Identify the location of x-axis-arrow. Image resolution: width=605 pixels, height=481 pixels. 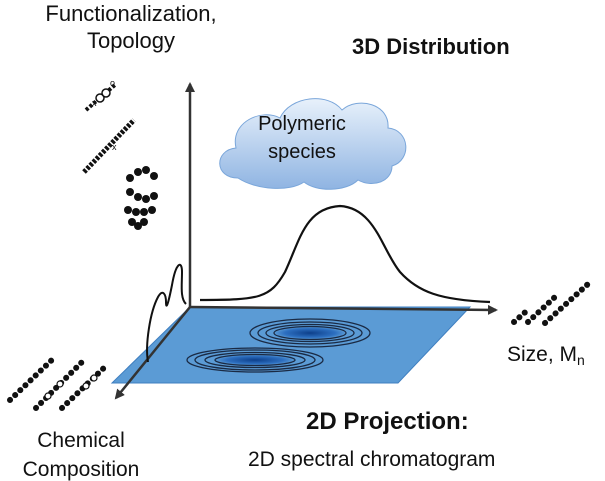
(343, 309).